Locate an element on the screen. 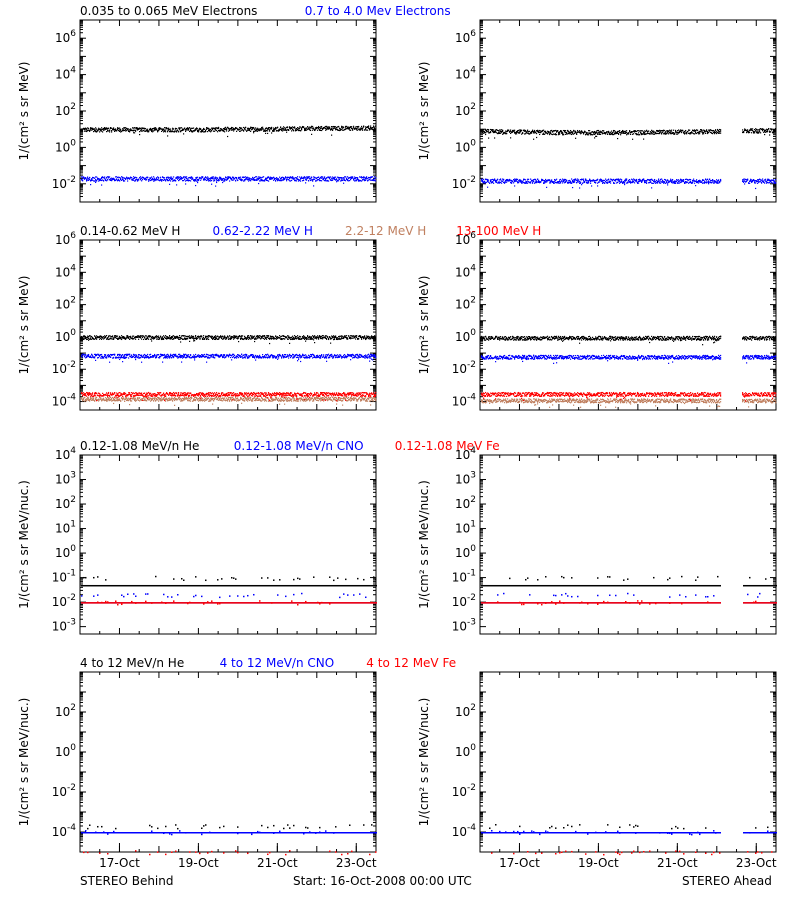 This screenshot has height=900, width=800. legend-entry: 0.62-2.22 MeV H is located at coordinates (263, 231).